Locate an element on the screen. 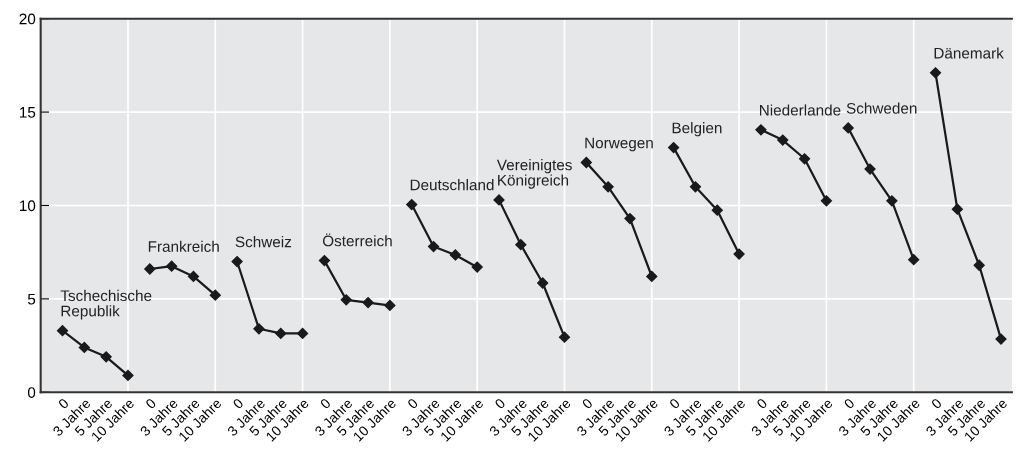  series-label: Tschechische Republik is located at coordinates (106, 304).